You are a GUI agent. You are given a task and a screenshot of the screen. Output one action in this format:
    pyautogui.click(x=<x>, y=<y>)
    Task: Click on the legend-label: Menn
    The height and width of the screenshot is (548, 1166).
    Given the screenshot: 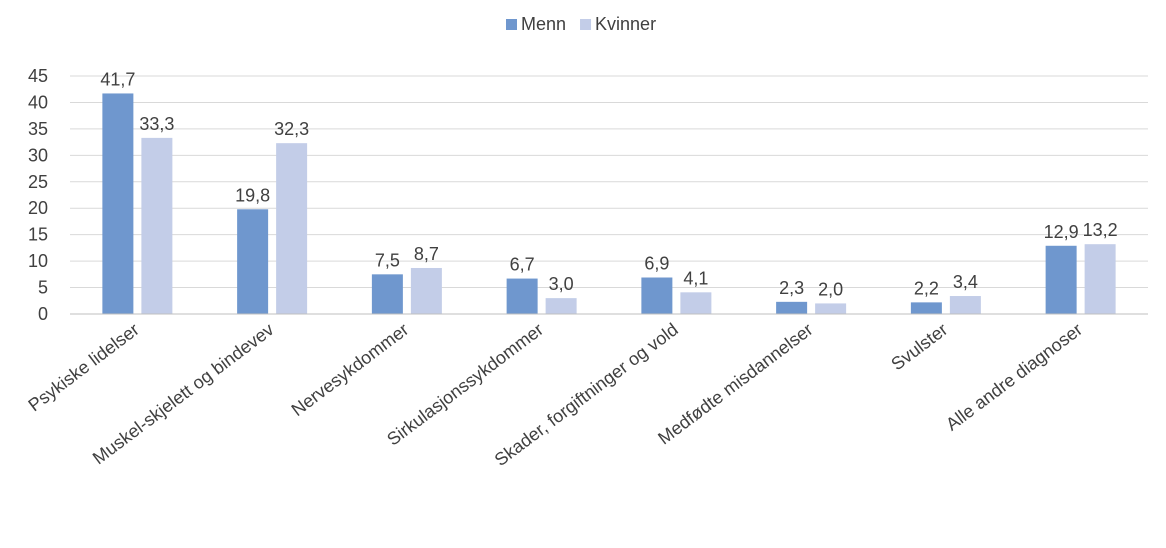 What is the action you would take?
    pyautogui.click(x=543, y=24)
    